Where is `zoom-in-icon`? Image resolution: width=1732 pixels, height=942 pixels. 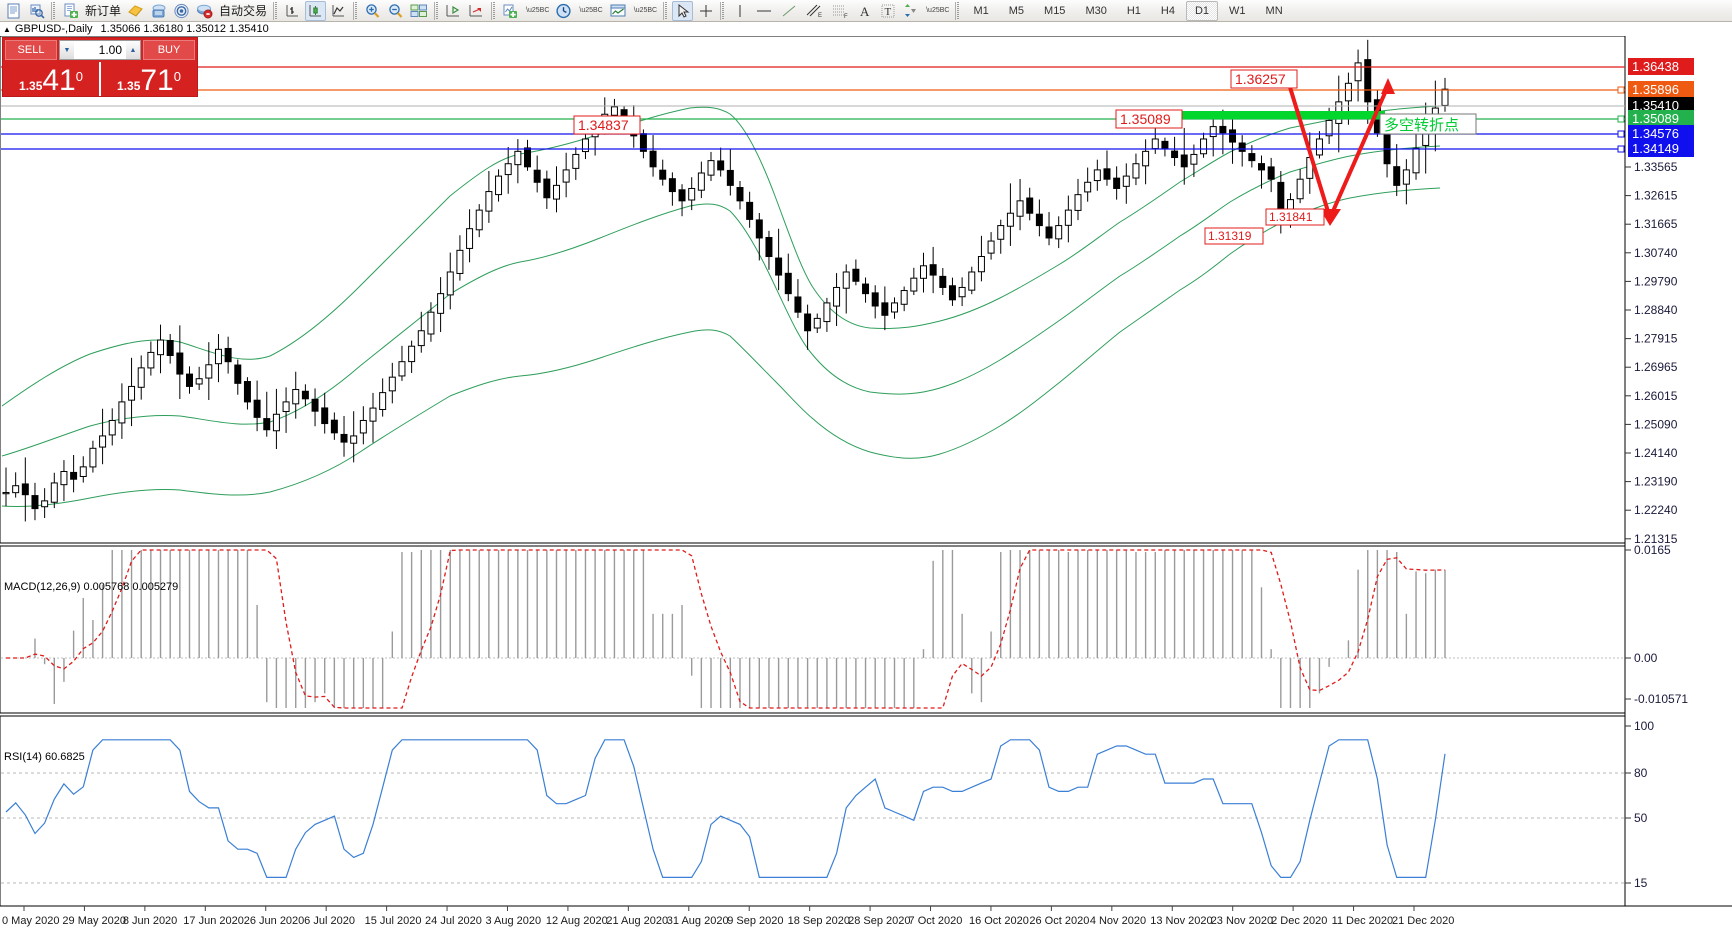 zoom-in-icon is located at coordinates (372, 11).